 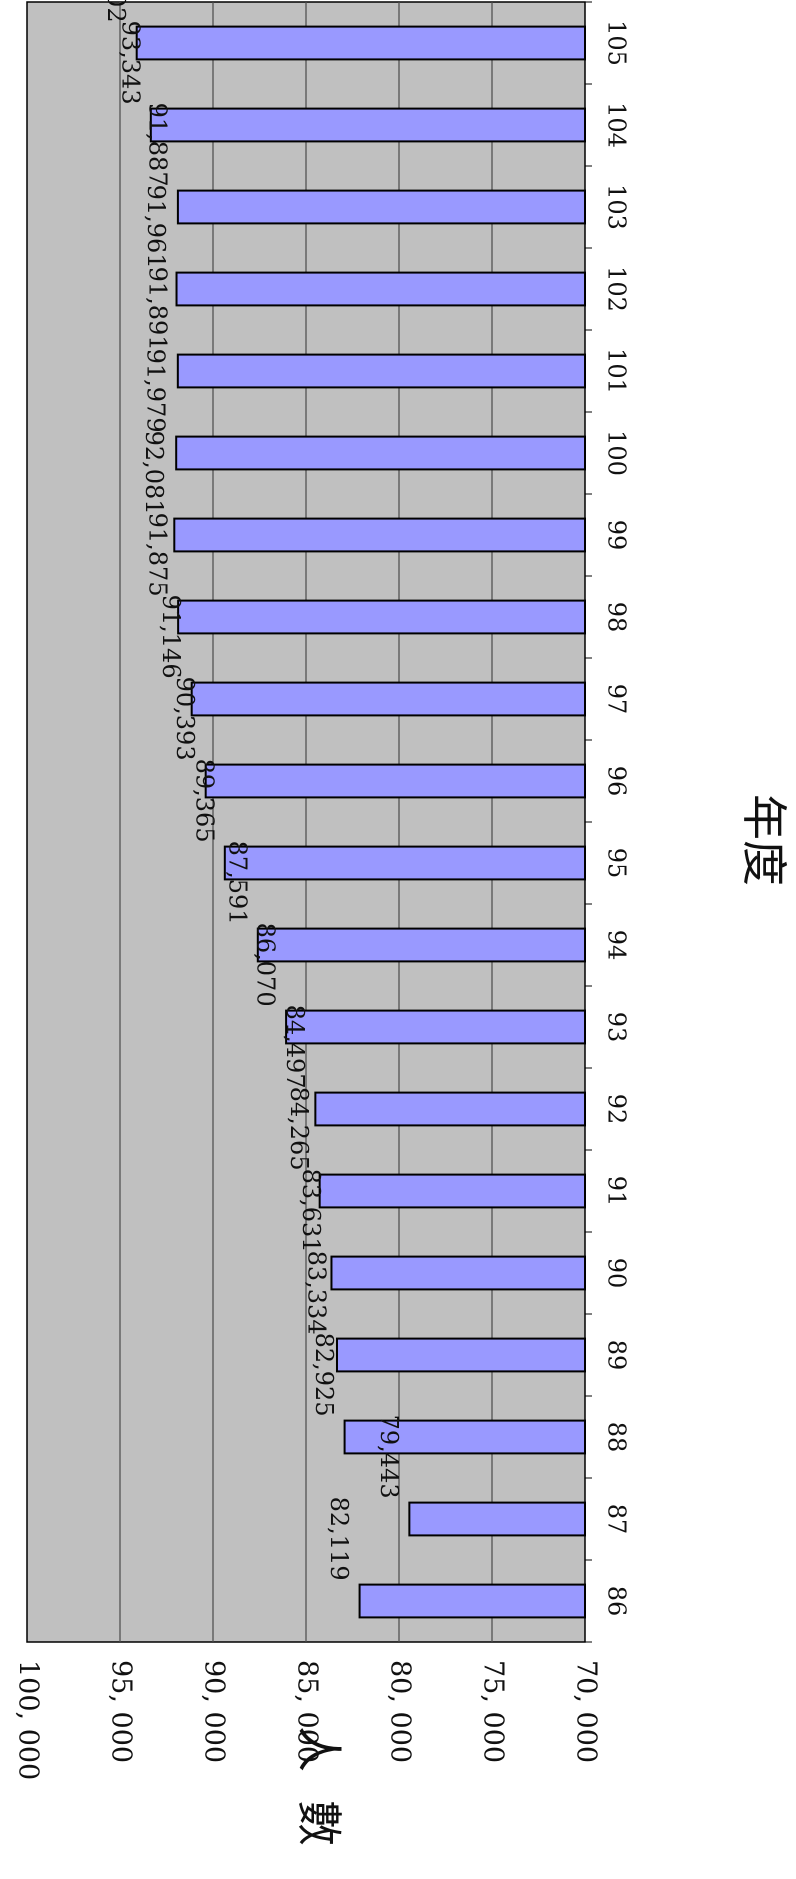 What do you see at coordinates (204, 801) in the screenshot?
I see `value-label: 89,365` at bounding box center [204, 801].